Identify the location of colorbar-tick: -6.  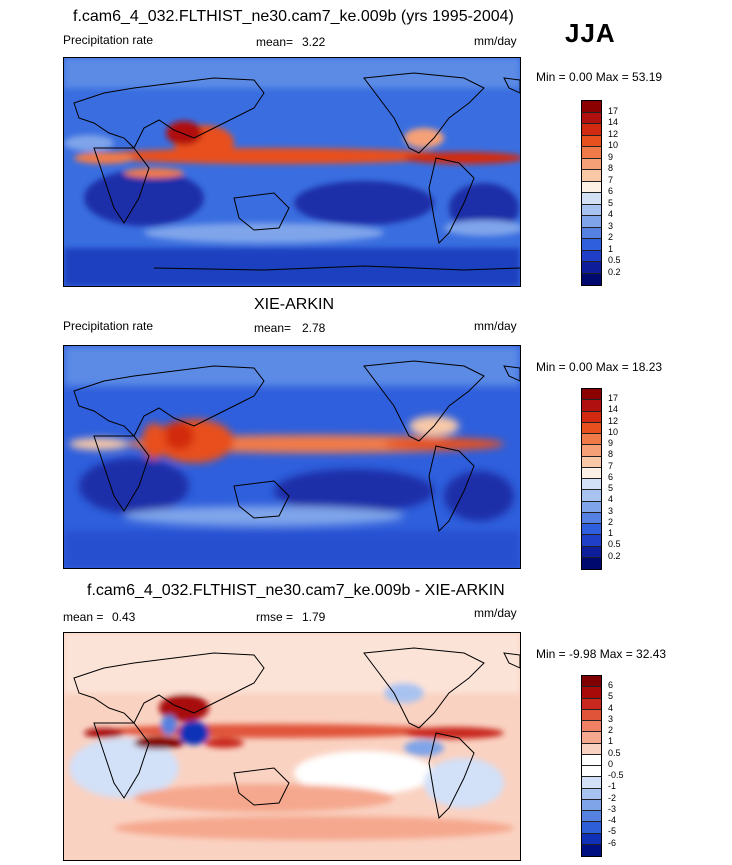
(612, 843).